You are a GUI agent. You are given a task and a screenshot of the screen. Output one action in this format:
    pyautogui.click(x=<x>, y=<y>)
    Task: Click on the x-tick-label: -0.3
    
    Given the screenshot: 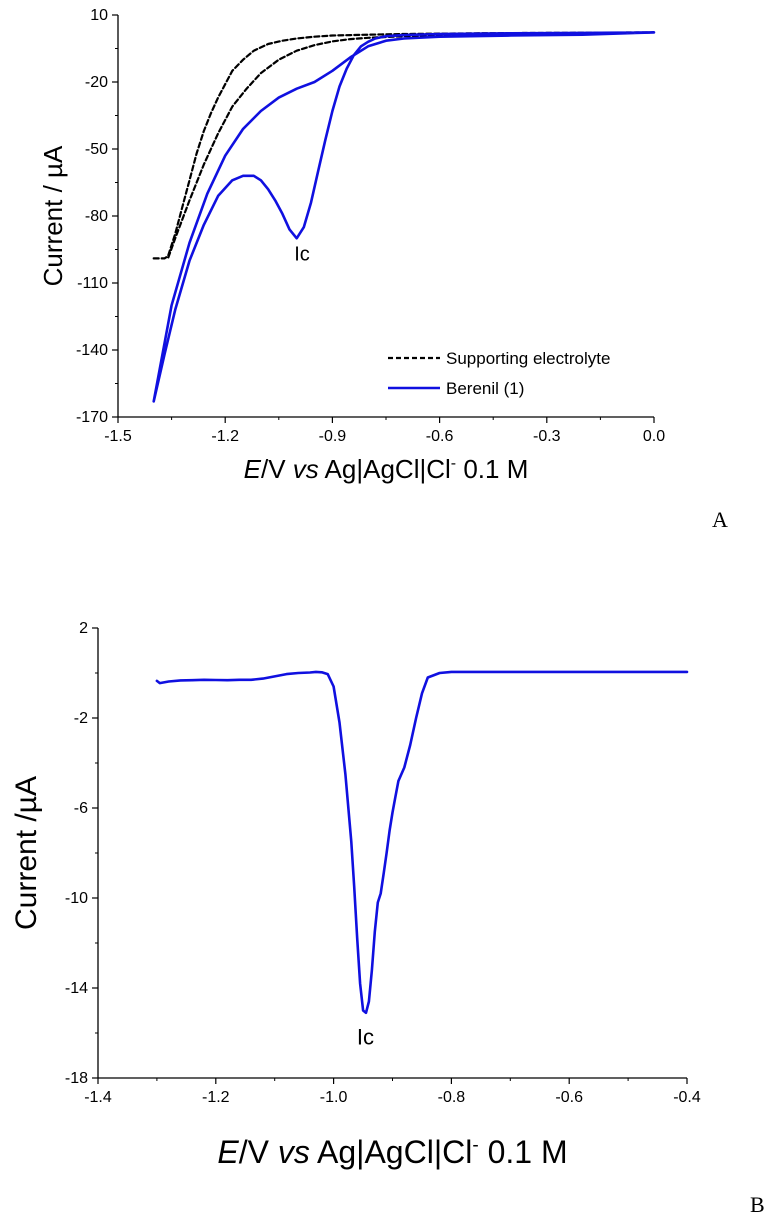 What is the action you would take?
    pyautogui.click(x=547, y=436)
    